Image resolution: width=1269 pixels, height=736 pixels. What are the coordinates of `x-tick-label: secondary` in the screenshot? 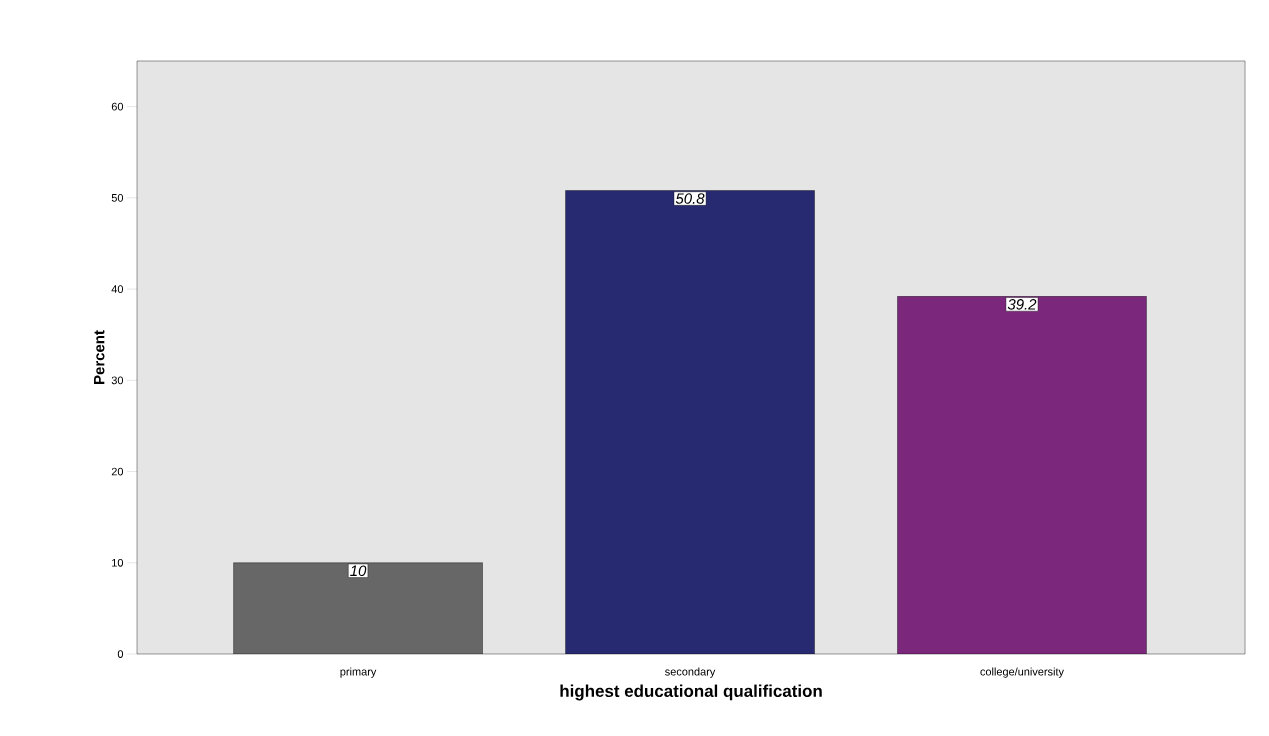 It's located at (690, 672).